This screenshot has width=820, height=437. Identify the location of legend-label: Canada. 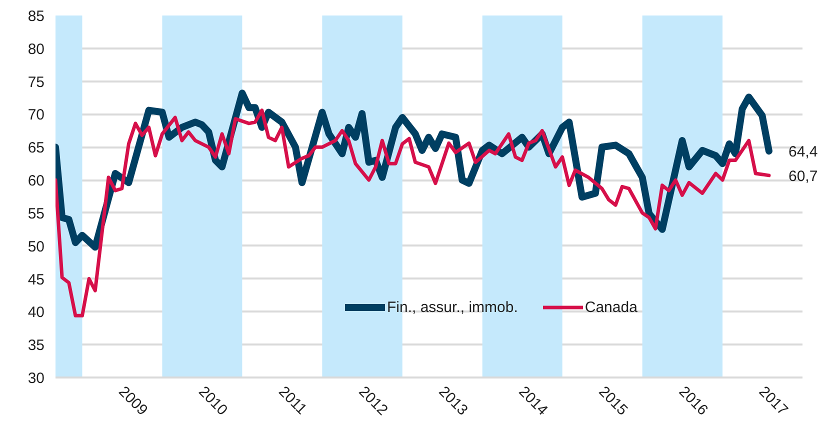
(611, 307).